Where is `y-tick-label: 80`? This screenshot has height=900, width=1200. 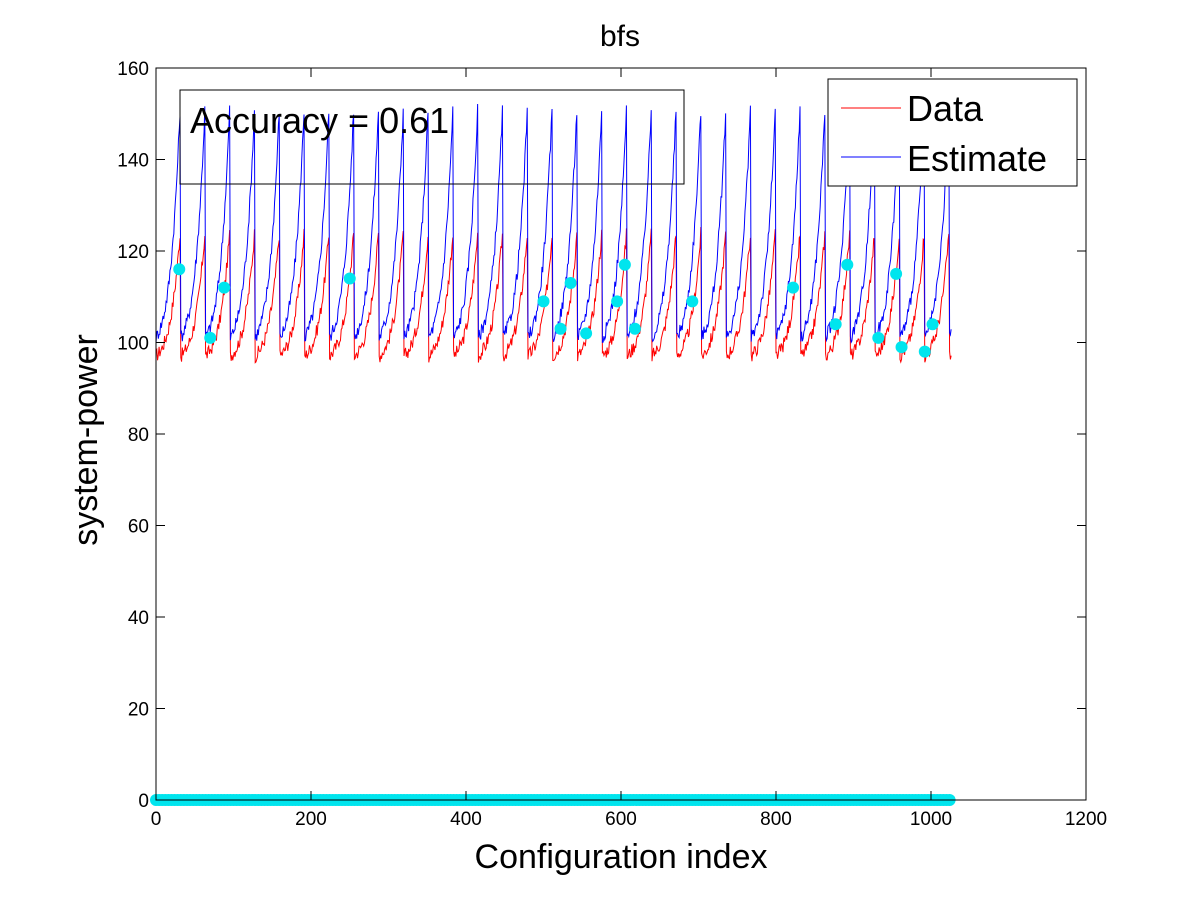 y-tick-label: 80 is located at coordinates (138, 435).